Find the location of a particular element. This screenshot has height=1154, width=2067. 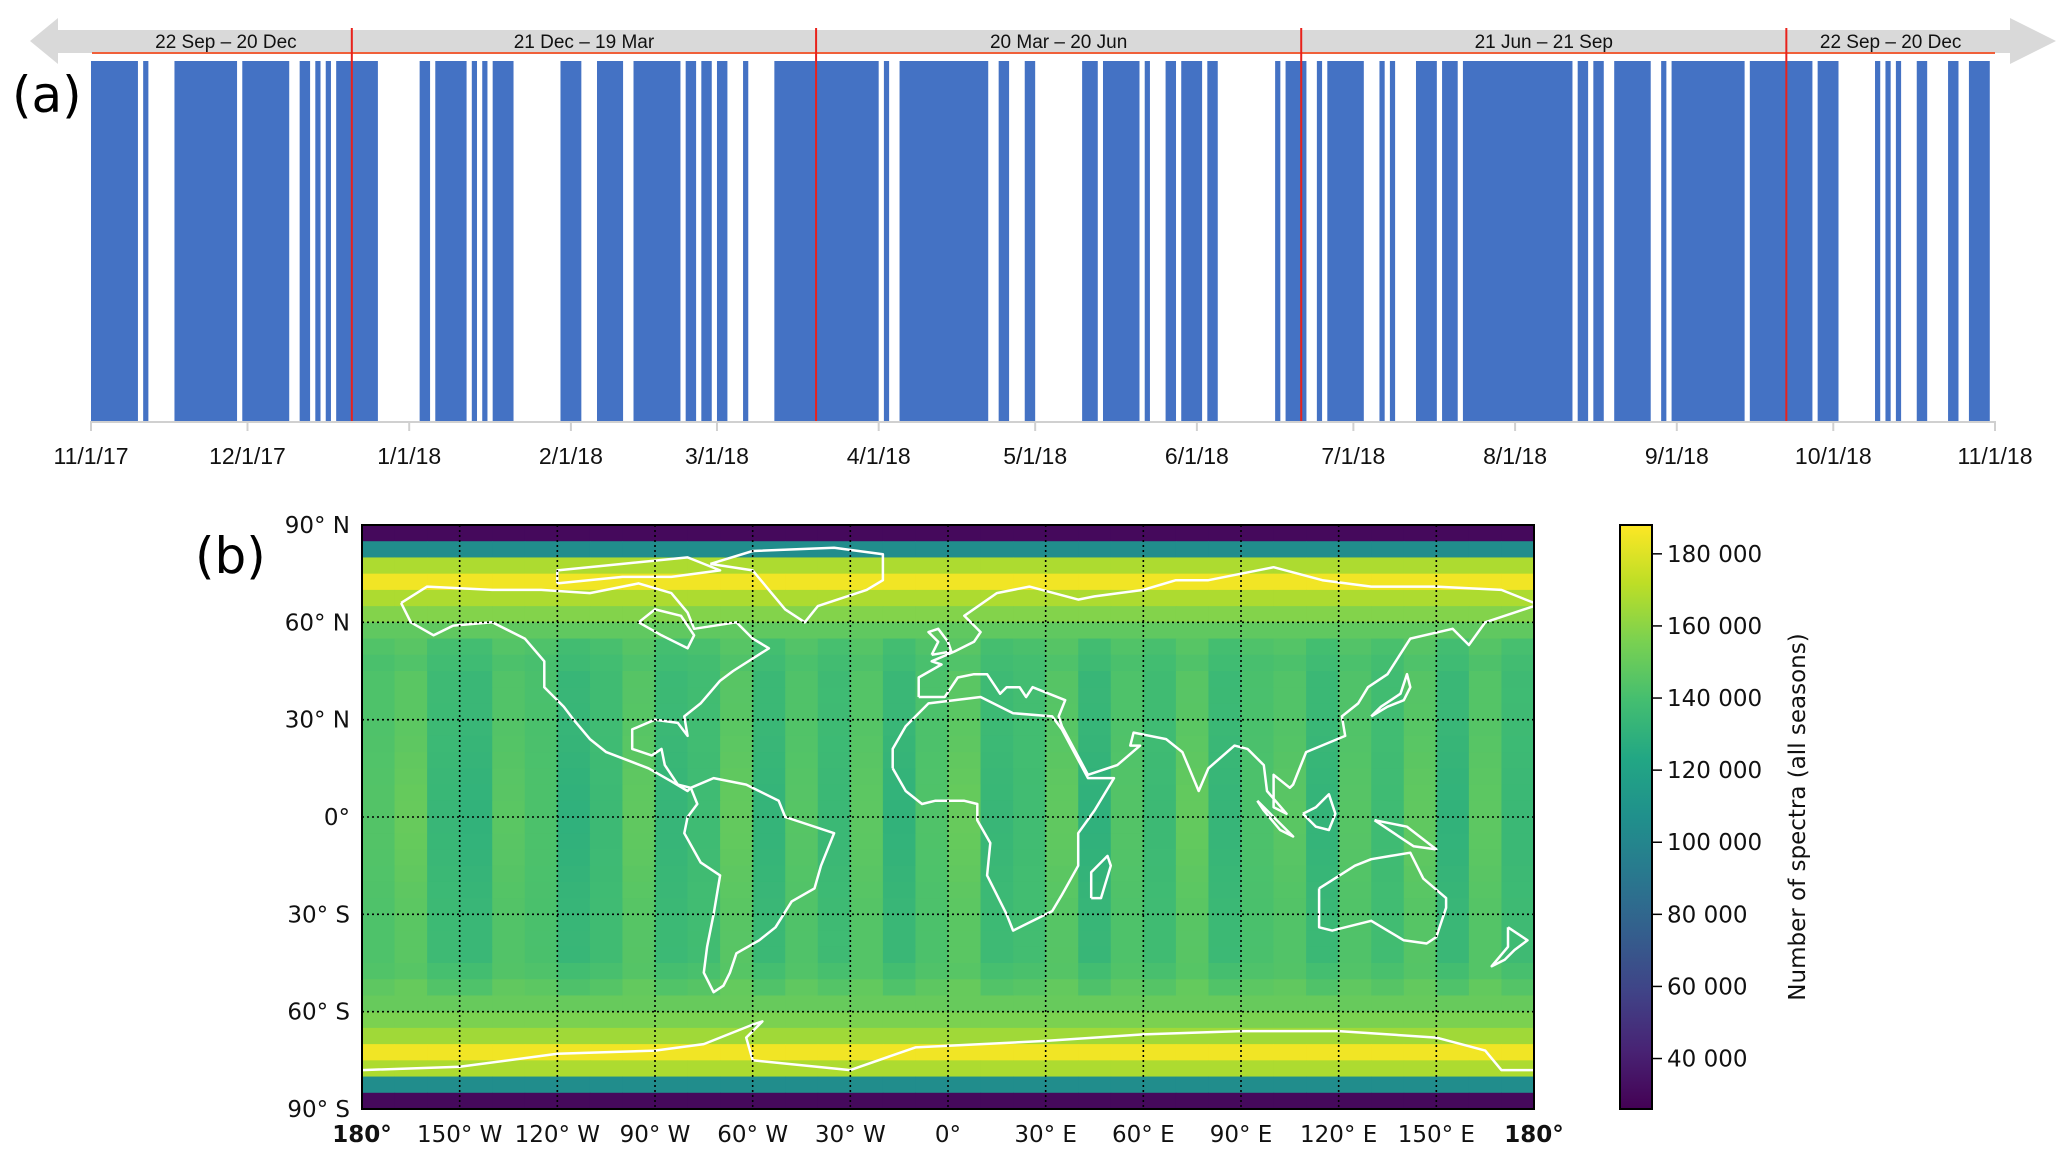

longitude-tick-label: 60° W is located at coordinates (752, 1135).